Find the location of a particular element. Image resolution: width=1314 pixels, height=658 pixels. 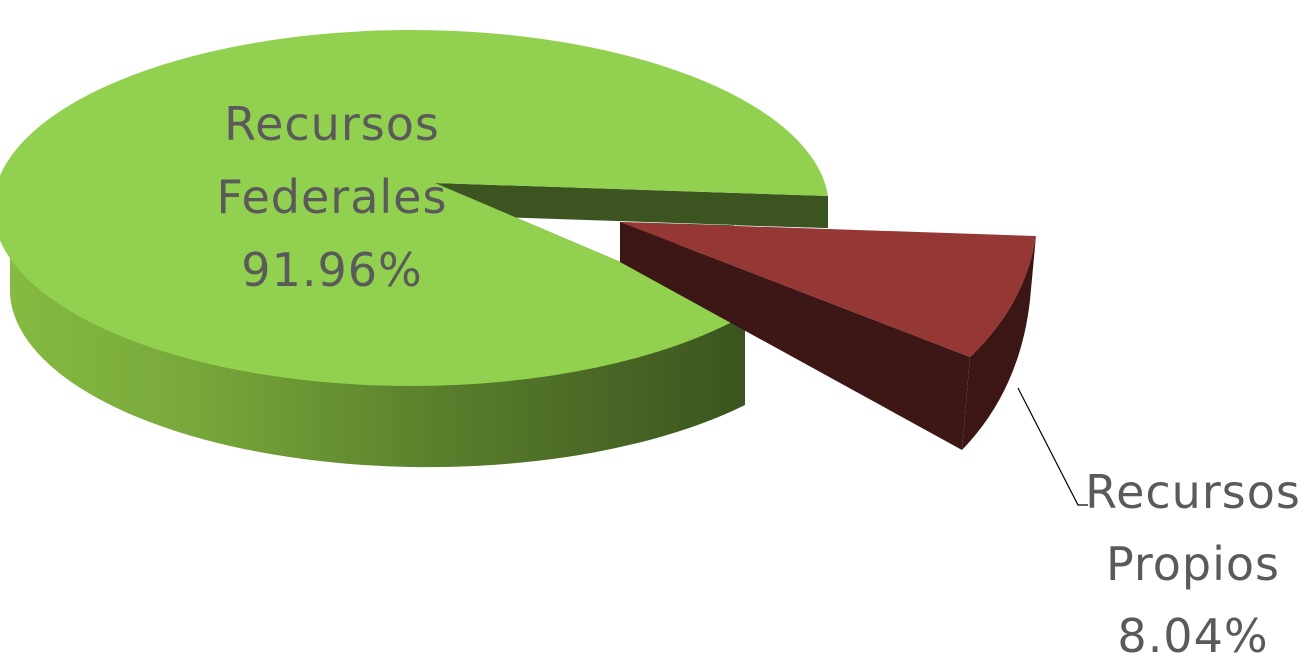

slice-propios-top is located at coordinates (828, 289).